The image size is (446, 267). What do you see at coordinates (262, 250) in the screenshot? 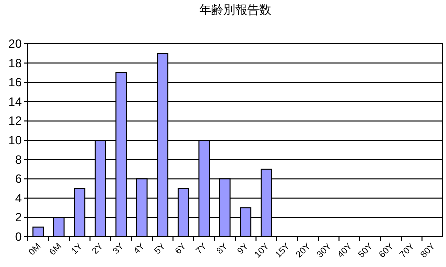
I see `x-tick-label: 10Y` at bounding box center [262, 250].